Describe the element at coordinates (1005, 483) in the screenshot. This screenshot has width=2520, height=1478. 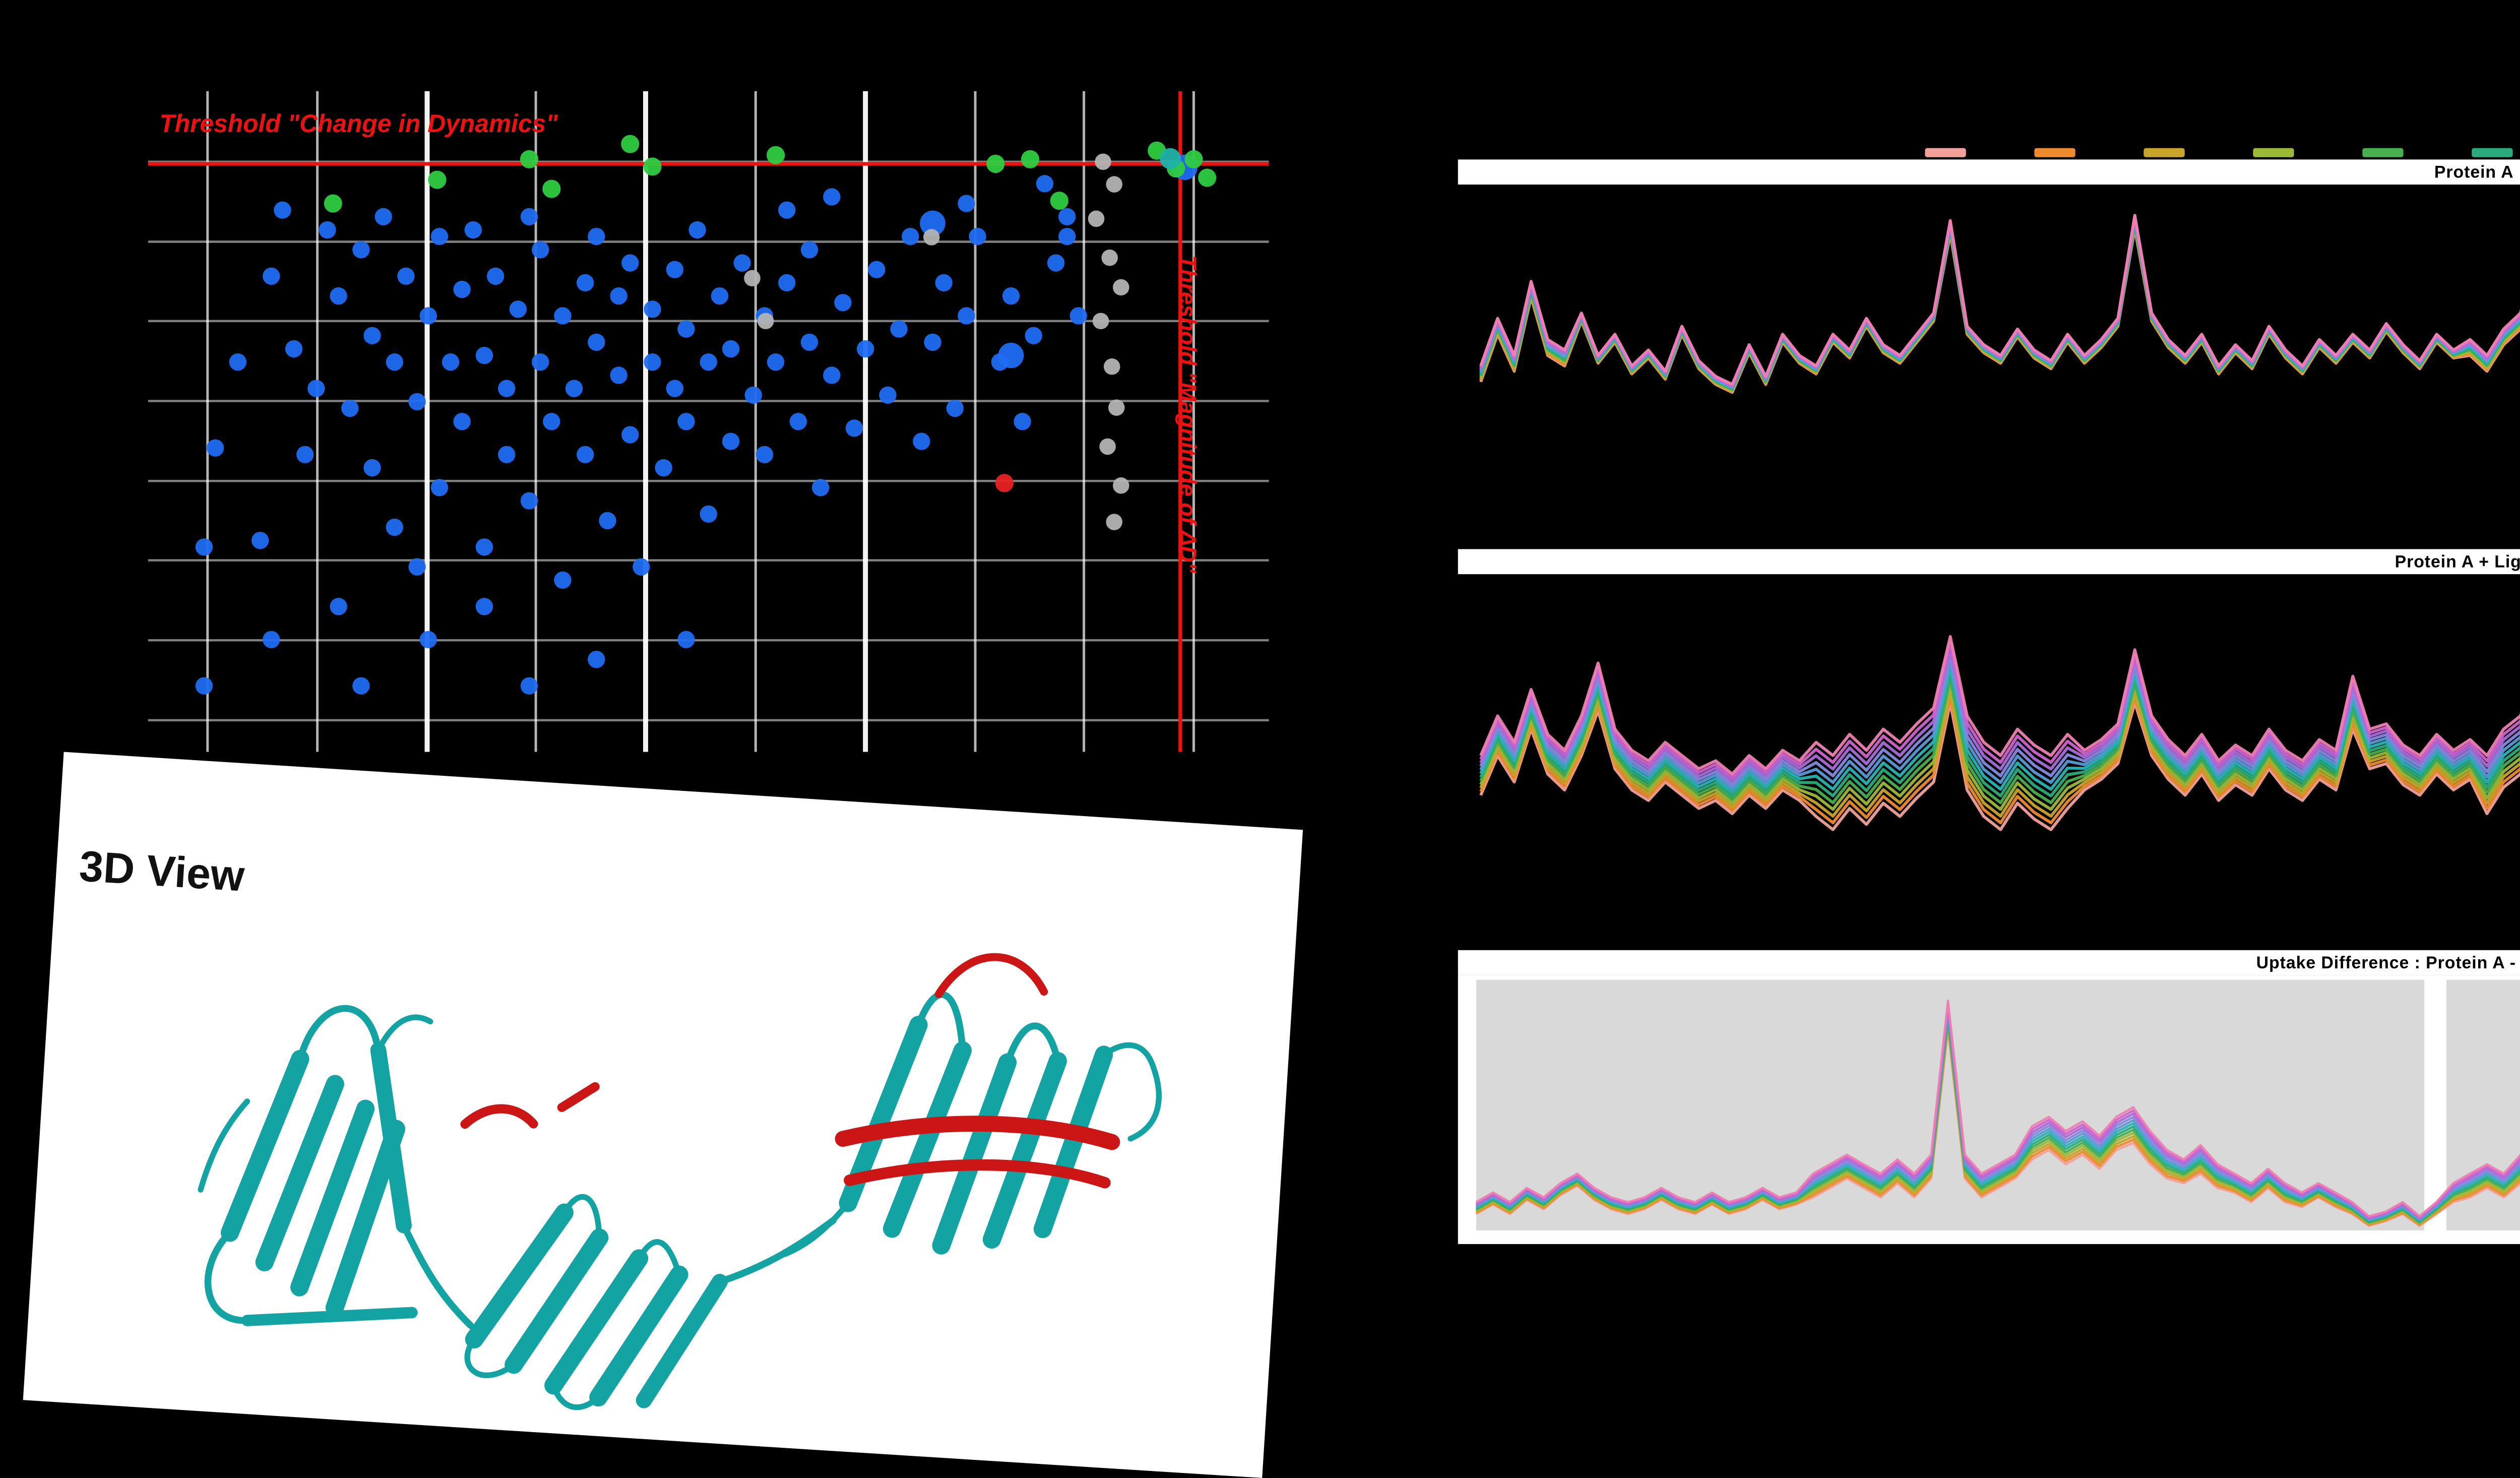
I see `scatter-point-red` at that location.